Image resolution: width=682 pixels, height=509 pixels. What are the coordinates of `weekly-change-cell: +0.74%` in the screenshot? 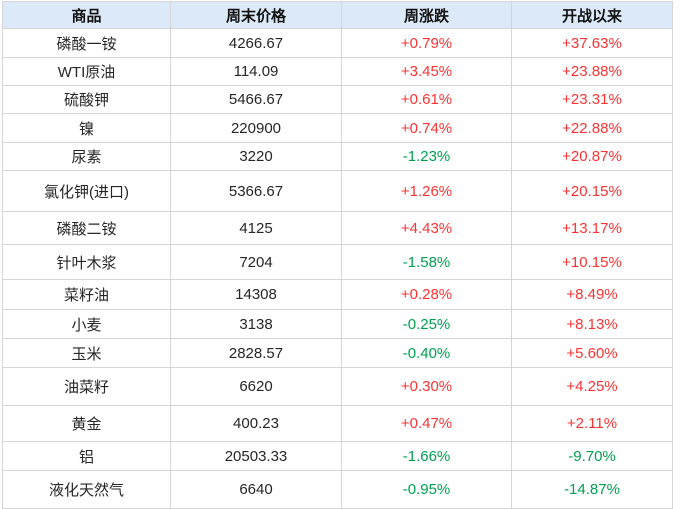 It's located at (426, 128).